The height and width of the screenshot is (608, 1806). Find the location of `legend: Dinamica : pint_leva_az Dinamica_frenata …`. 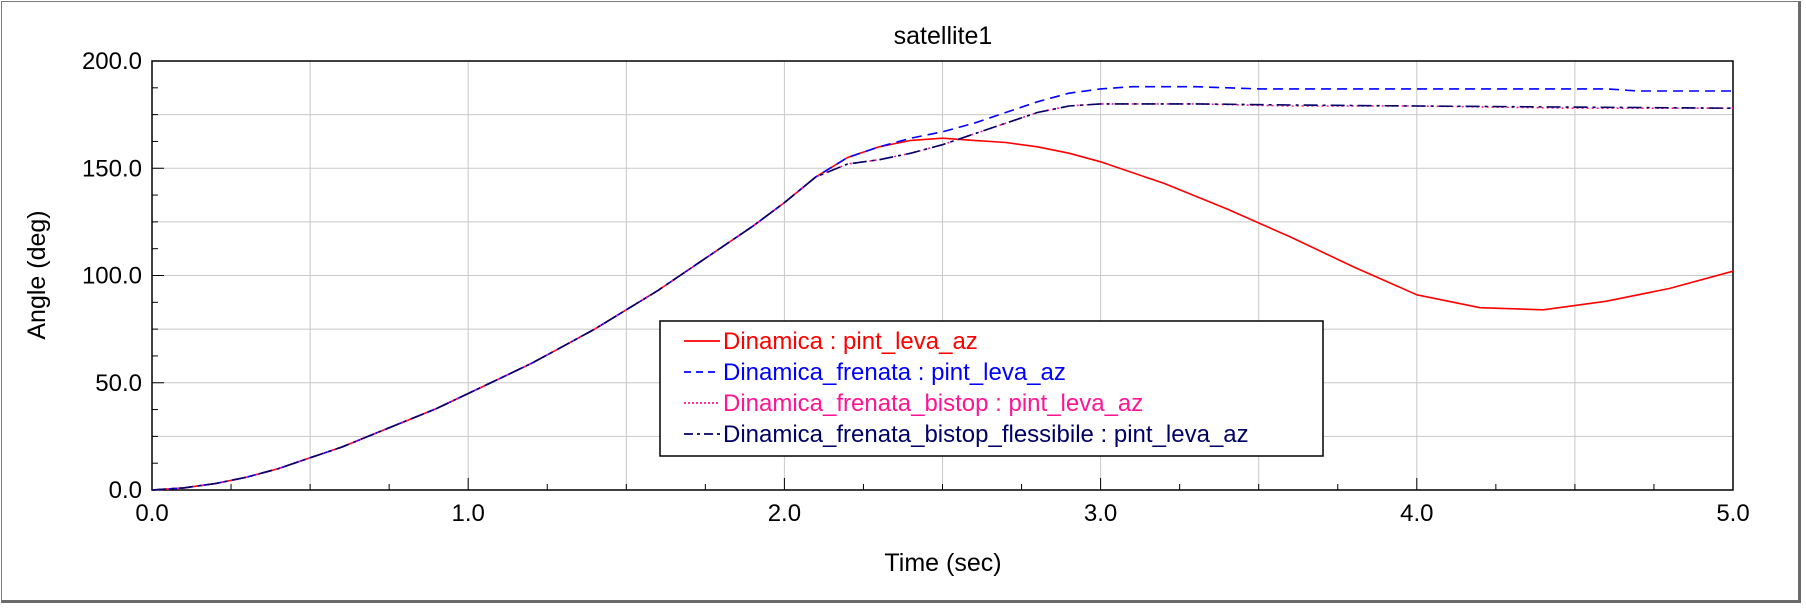

legend: Dinamica : pint_leva_az Dinamica_frenata … is located at coordinates (991, 388).